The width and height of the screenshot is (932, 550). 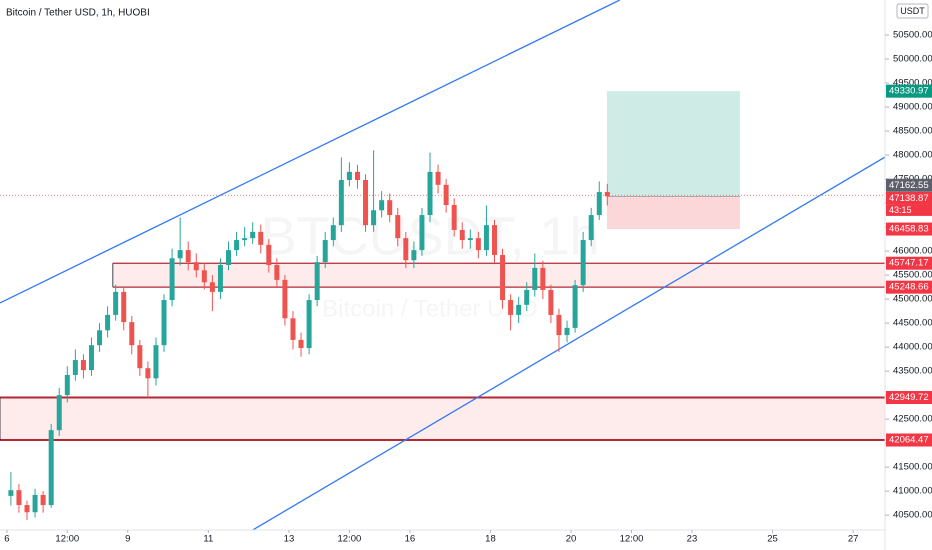 I want to click on stop-price-label: 46458.83, so click(x=909, y=229).